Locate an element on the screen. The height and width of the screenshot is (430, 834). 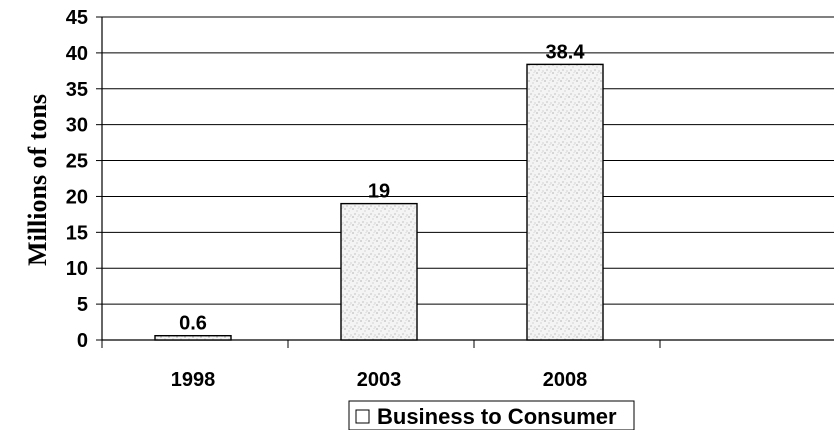
data-label-2008: 38.4 is located at coordinates (566, 52).